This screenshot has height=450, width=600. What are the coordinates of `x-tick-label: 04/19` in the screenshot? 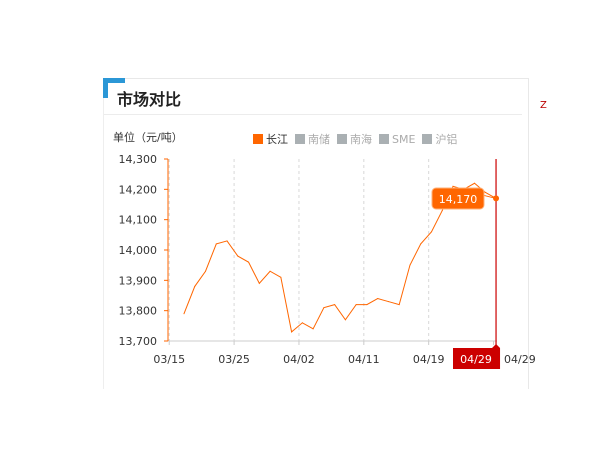 It's located at (429, 359).